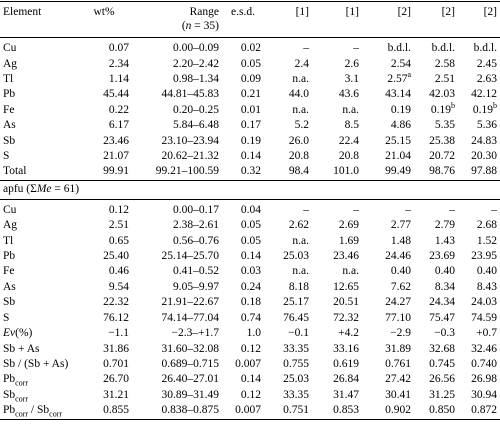 The height and width of the screenshot is (428, 500). I want to click on table-cell: 0.05, so click(243, 225).